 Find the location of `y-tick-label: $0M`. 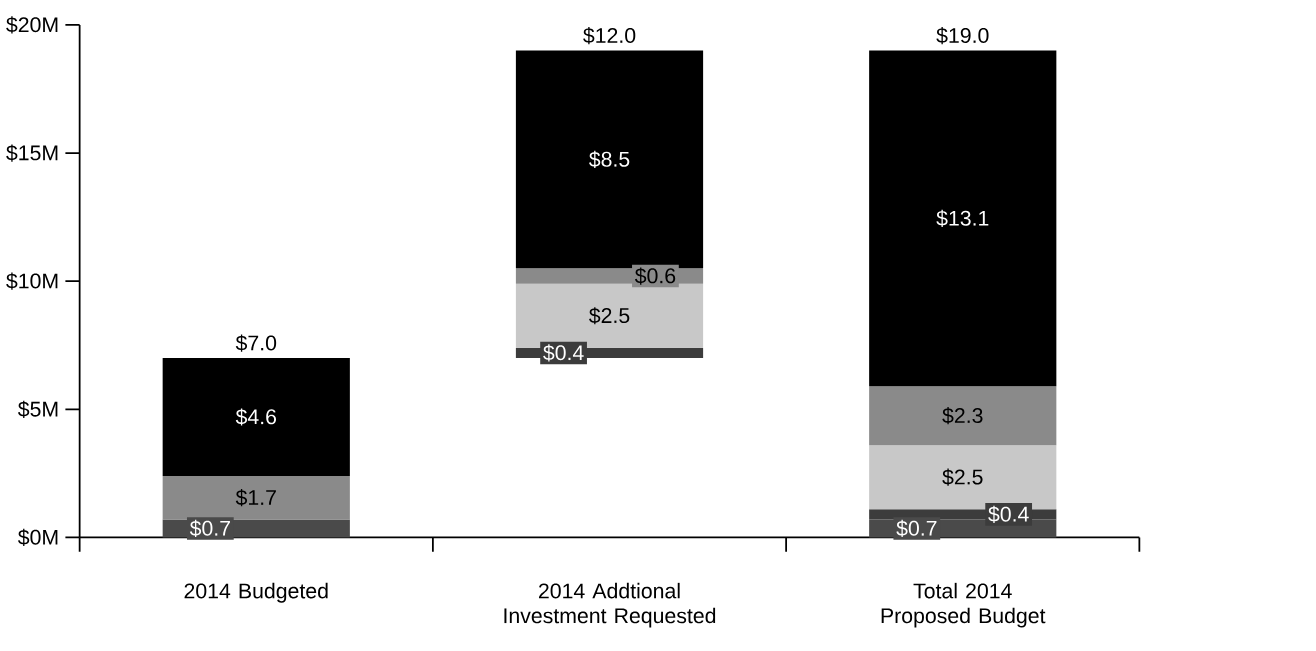

y-tick-label: $0M is located at coordinates (37, 537).